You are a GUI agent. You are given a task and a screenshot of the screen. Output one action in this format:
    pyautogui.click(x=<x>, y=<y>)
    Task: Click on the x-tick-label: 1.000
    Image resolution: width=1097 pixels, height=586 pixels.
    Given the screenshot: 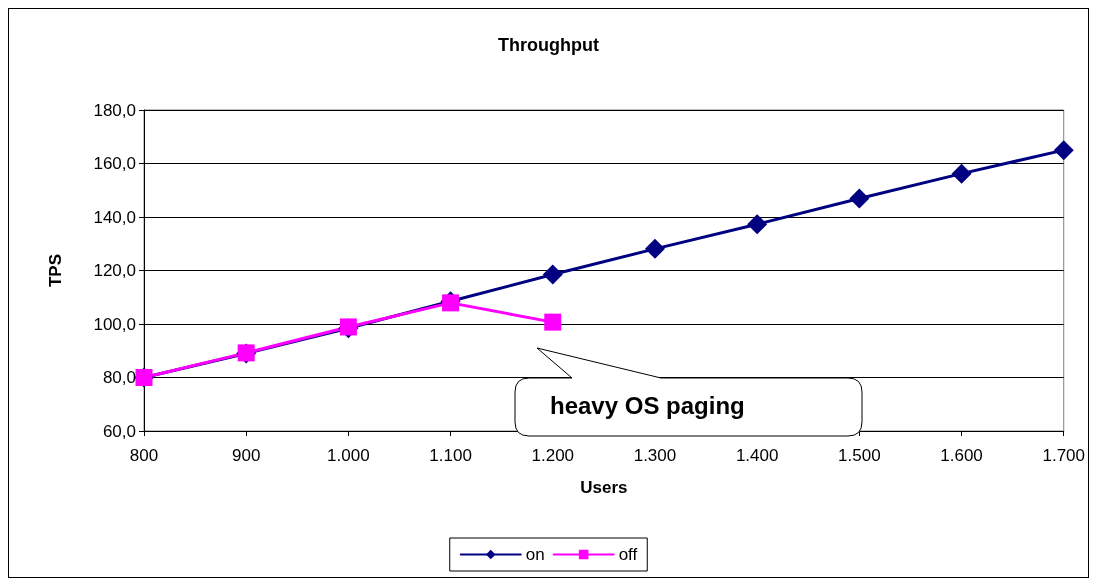 What is the action you would take?
    pyautogui.click(x=348, y=455)
    